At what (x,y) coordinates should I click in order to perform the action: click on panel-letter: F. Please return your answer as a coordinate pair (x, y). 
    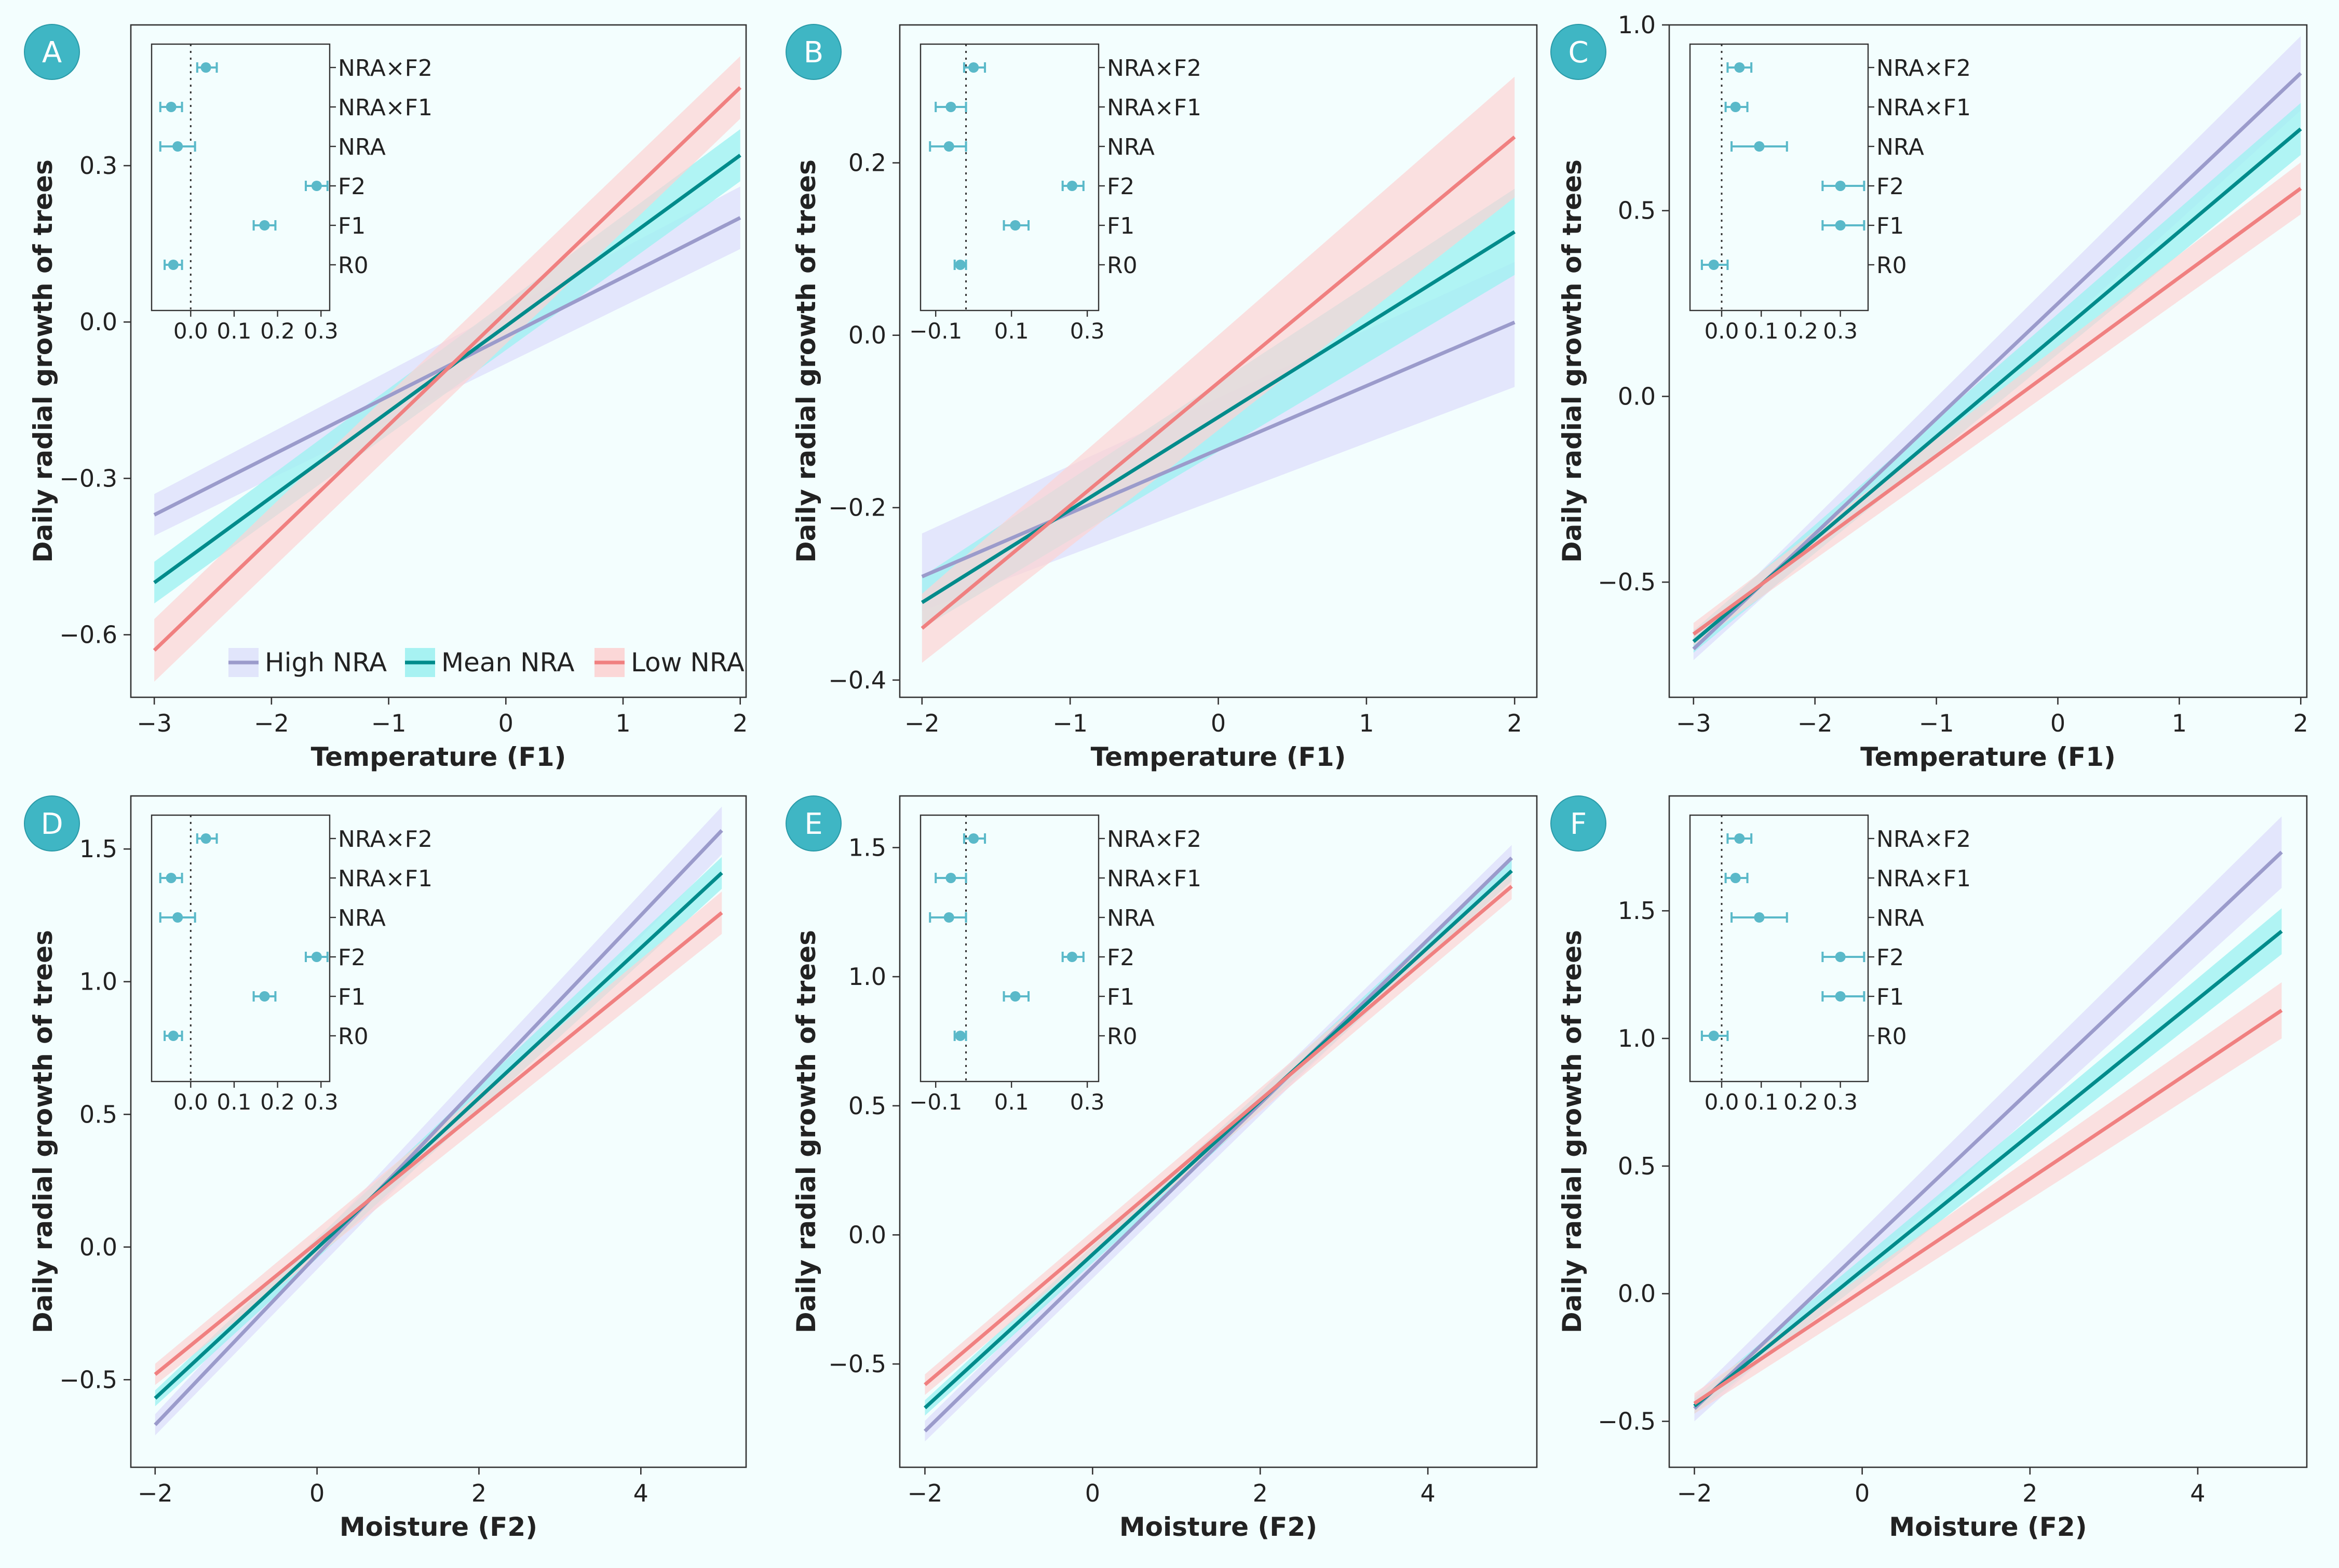
    Looking at the image, I should click on (1578, 824).